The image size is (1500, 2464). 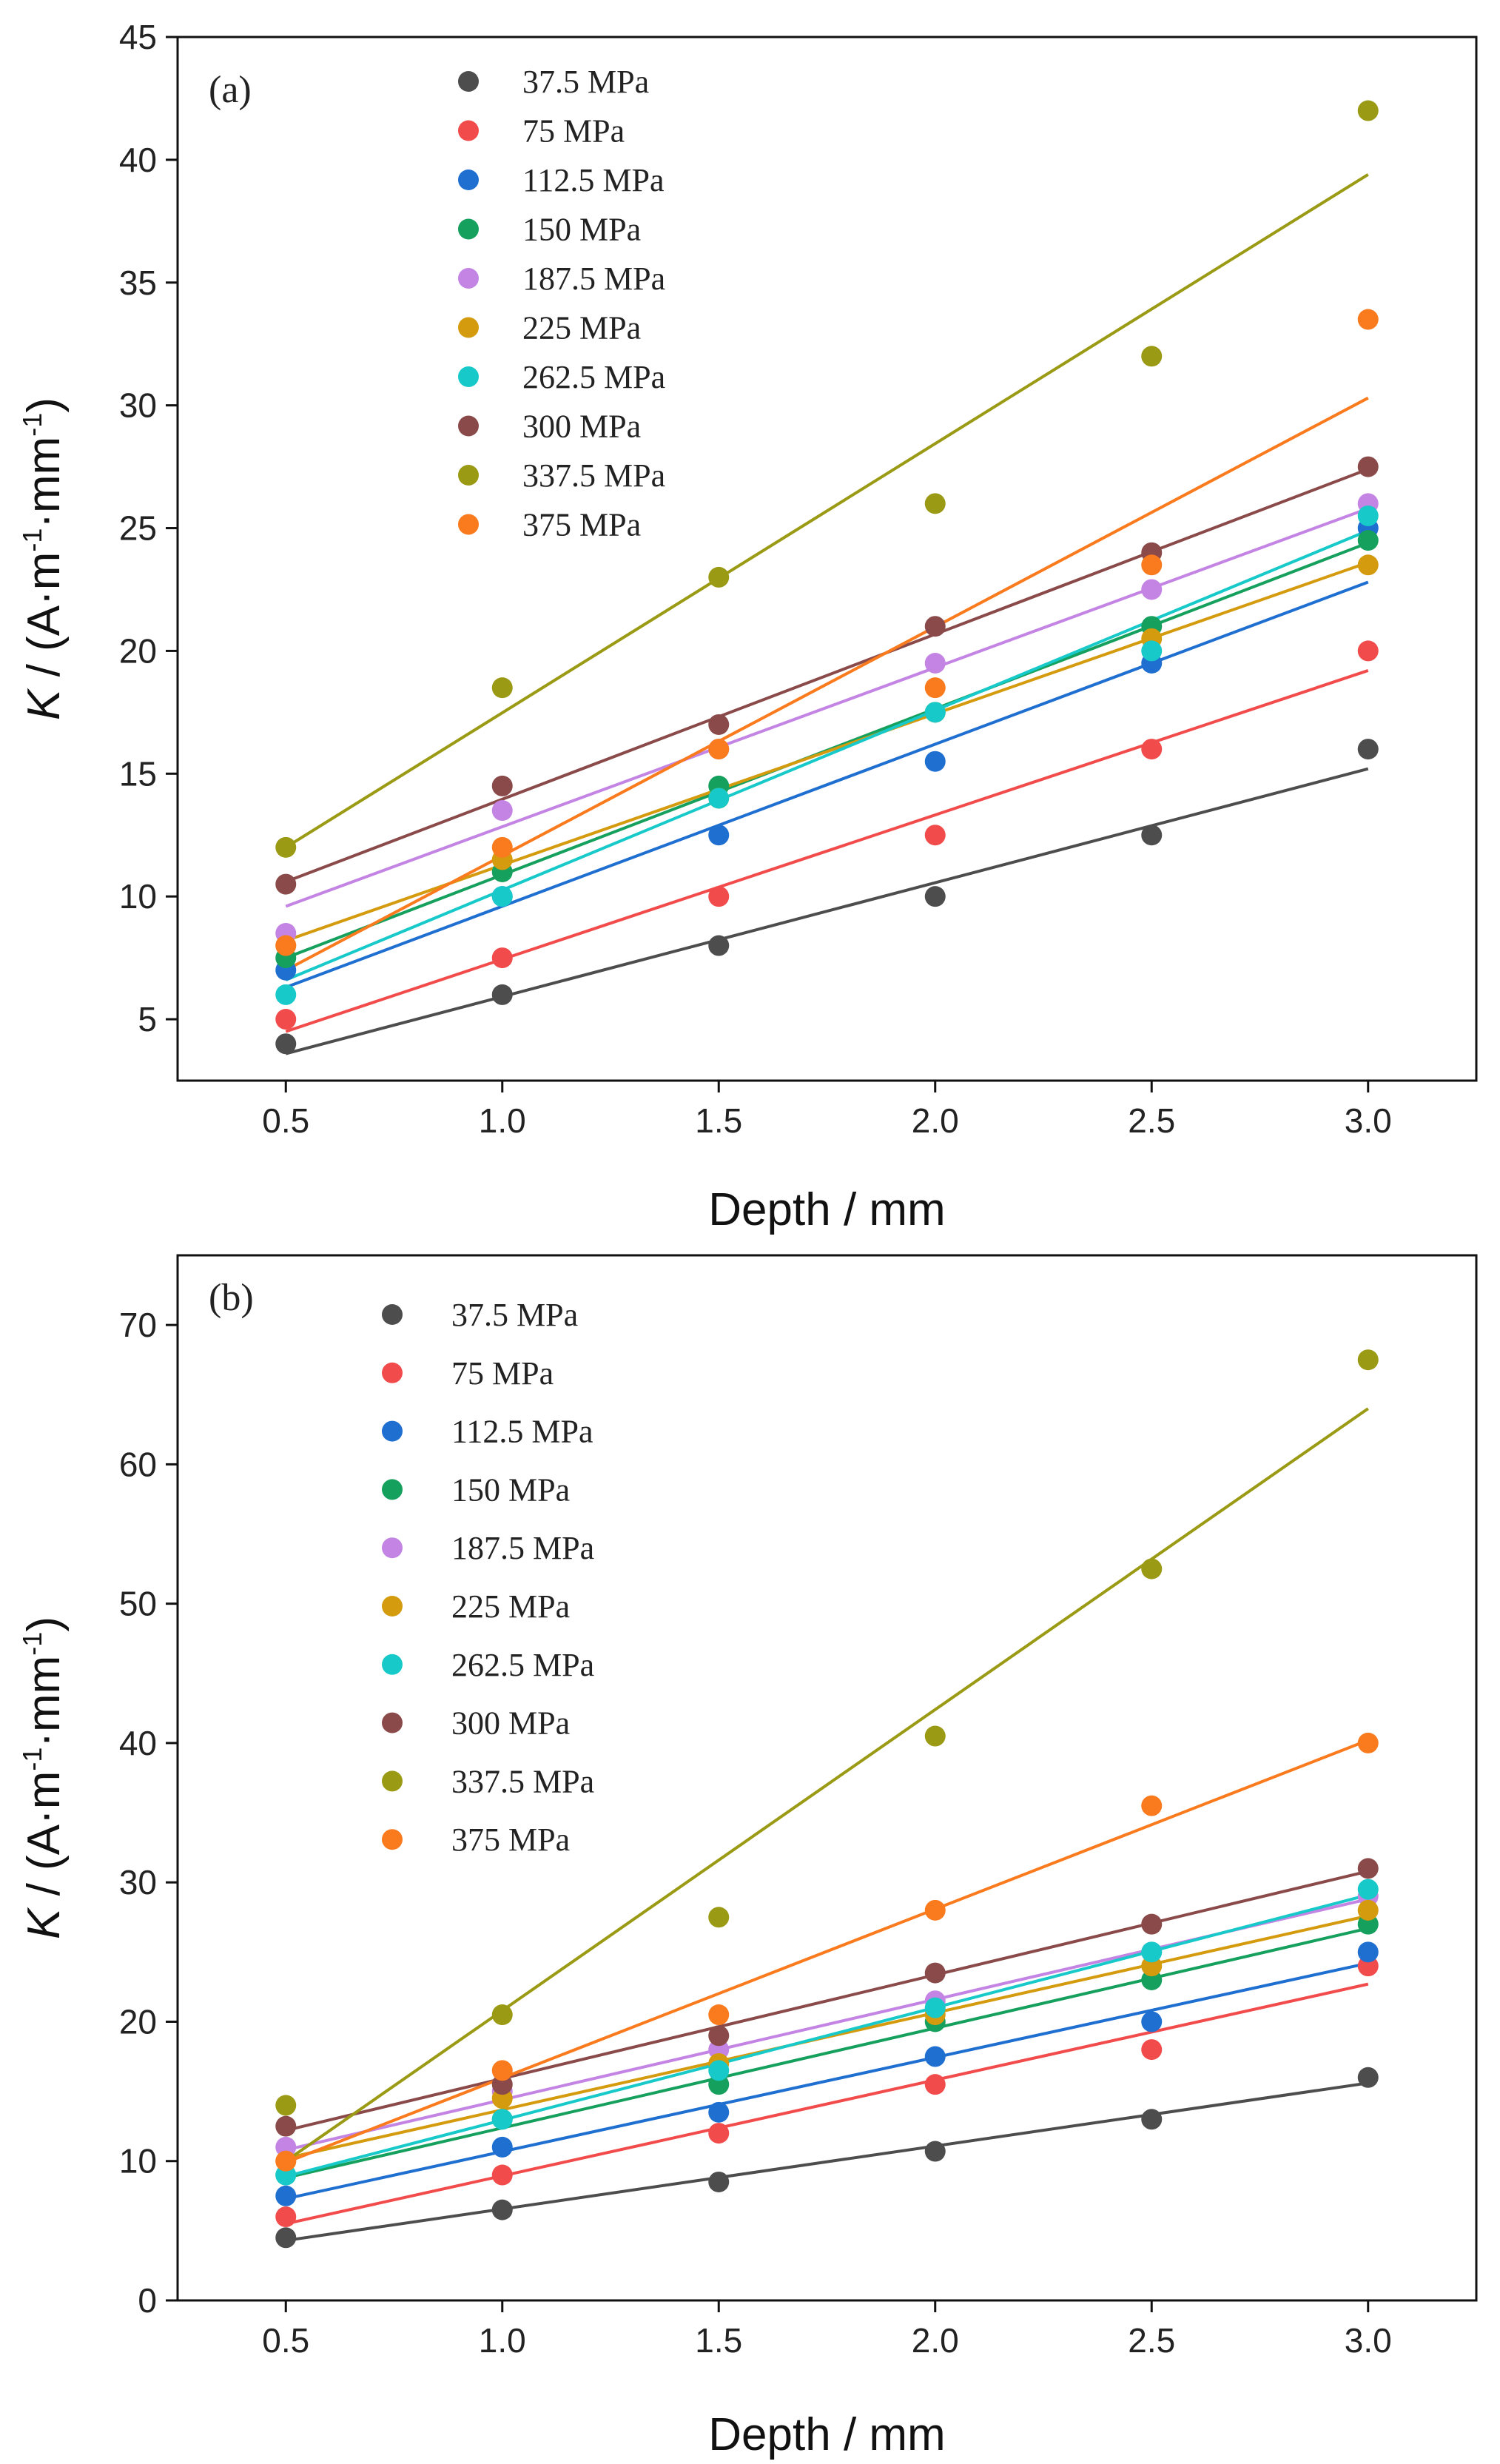 I want to click on legend-label: 75 MPa, so click(x=502, y=1373).